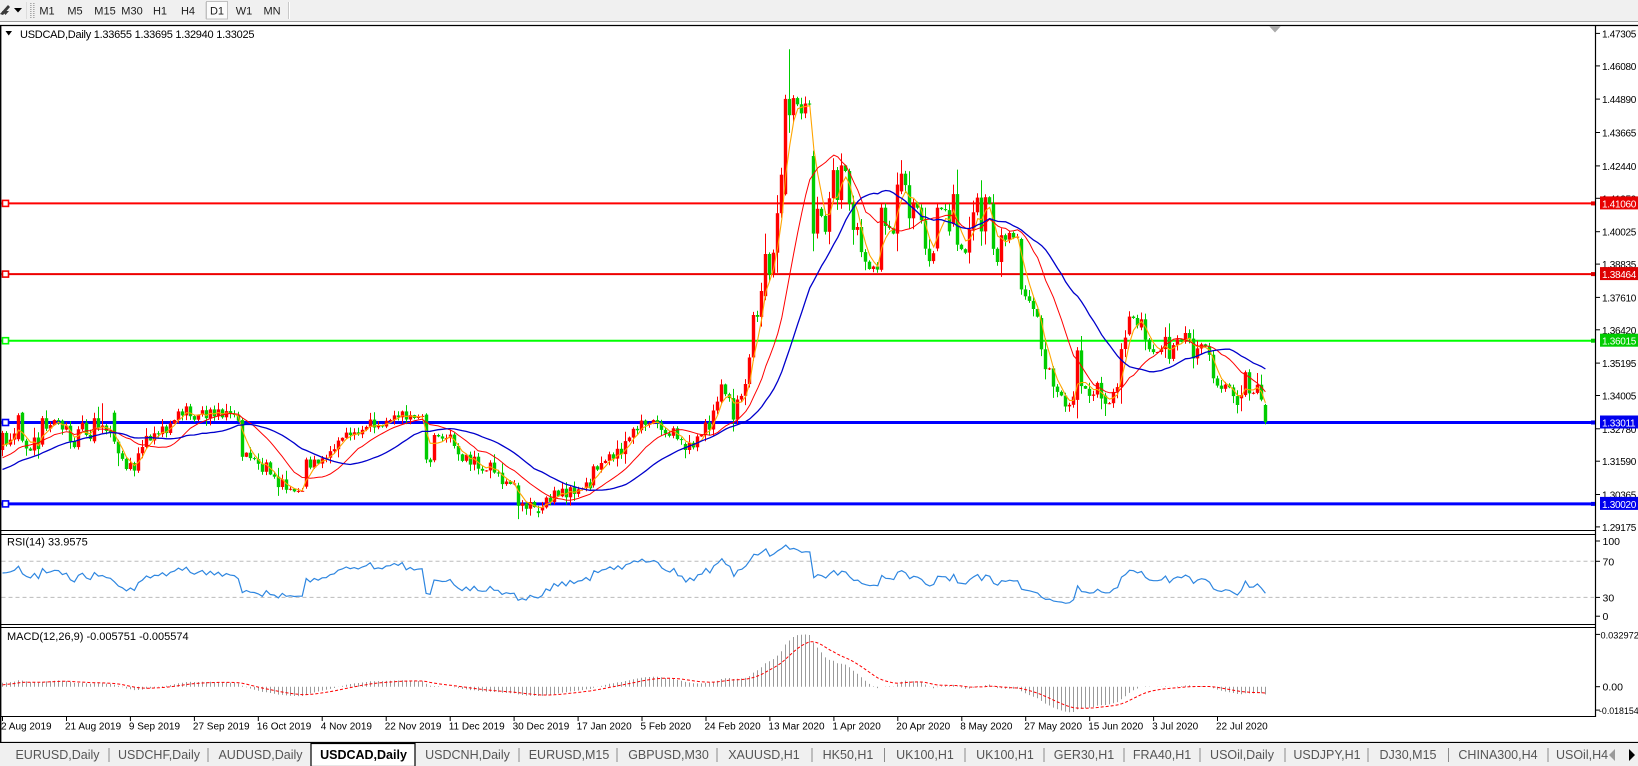 This screenshot has height=766, width=1638. Describe the element at coordinates (1609, 562) in the screenshot. I see `svg-text: 70` at that location.